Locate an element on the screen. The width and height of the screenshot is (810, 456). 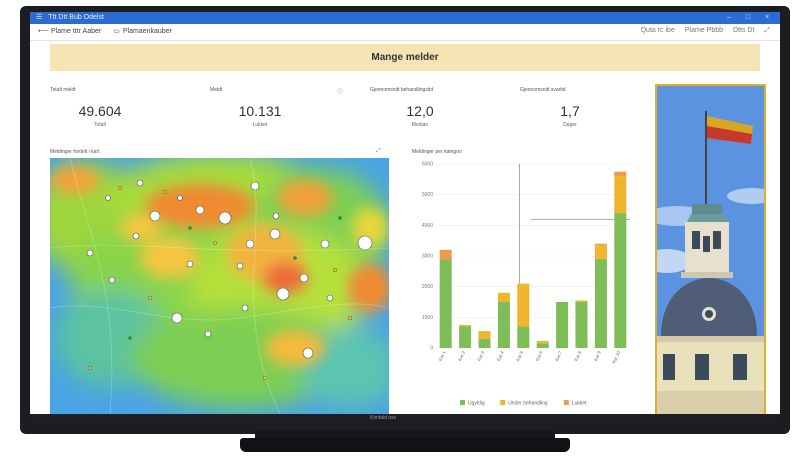
kpi-label: Gjennomsnitt behandlingstid is located at coordinates (402, 90).